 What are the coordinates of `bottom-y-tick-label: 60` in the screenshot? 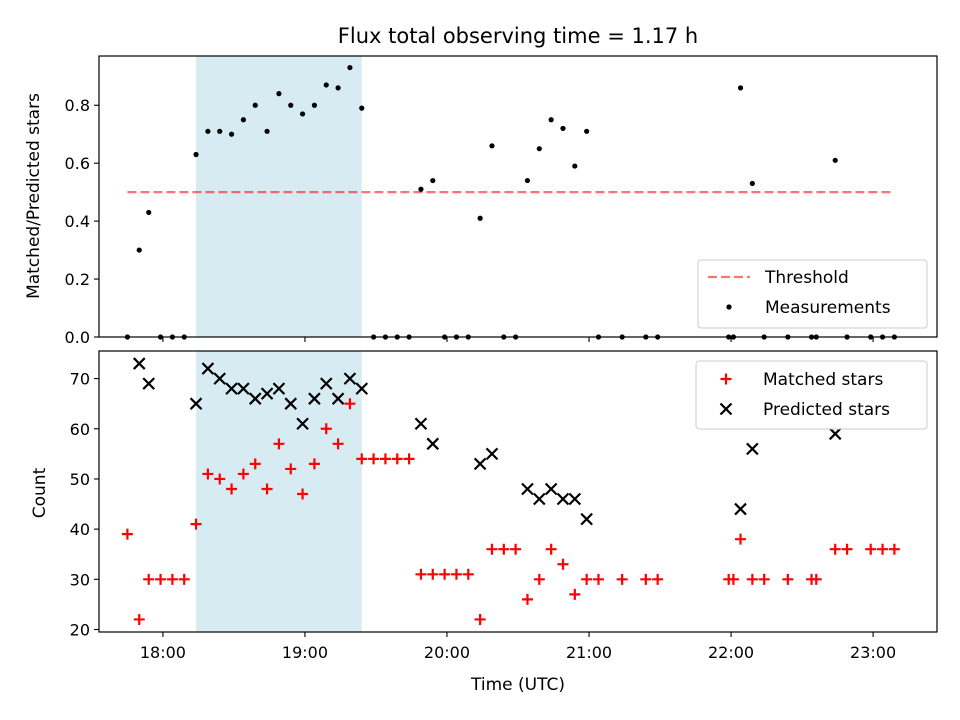 It's located at (80, 429).